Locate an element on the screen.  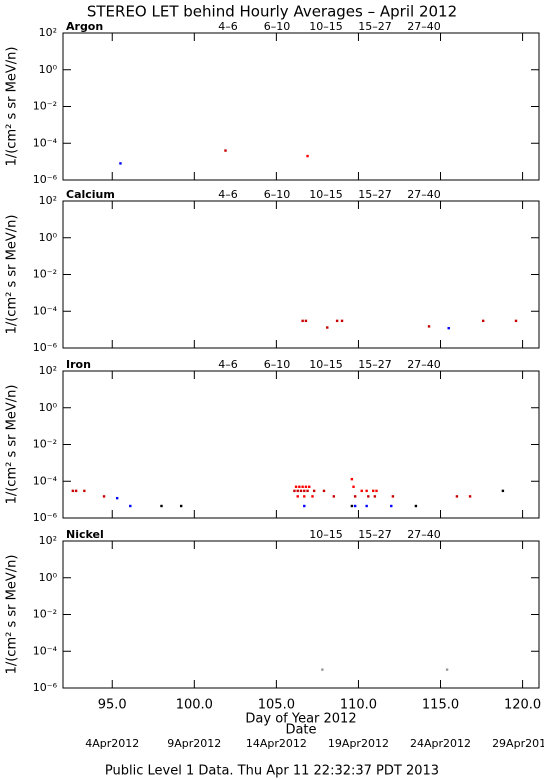
date-tick-label: 24Apr2012 is located at coordinates (440, 743).